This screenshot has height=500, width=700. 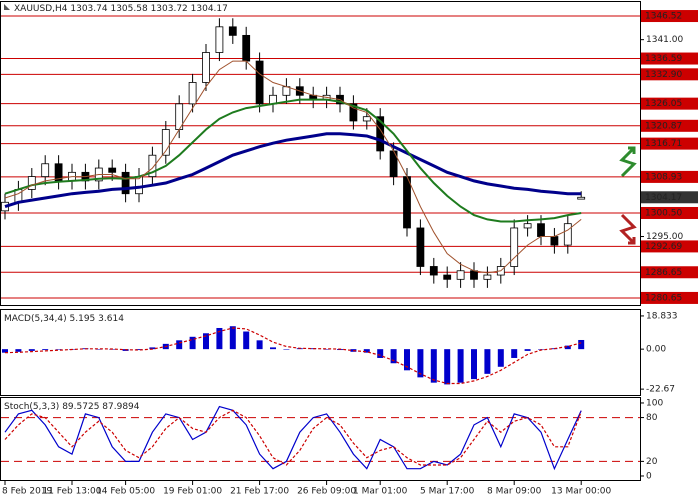 I want to click on y-tick-label: 18.833, so click(x=662, y=316).